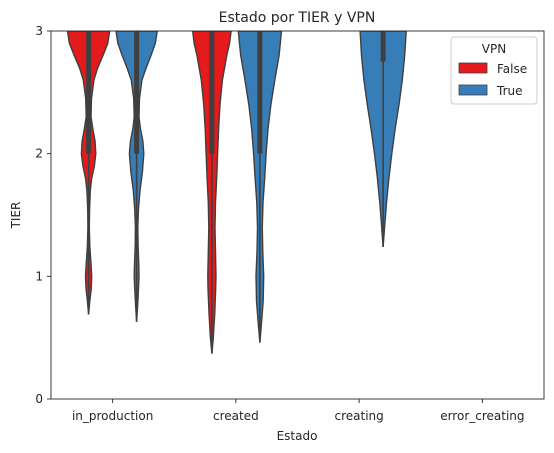  Describe the element at coordinates (297, 18) in the screenshot. I see `chart-title: Estado por TIER y VPN` at that location.